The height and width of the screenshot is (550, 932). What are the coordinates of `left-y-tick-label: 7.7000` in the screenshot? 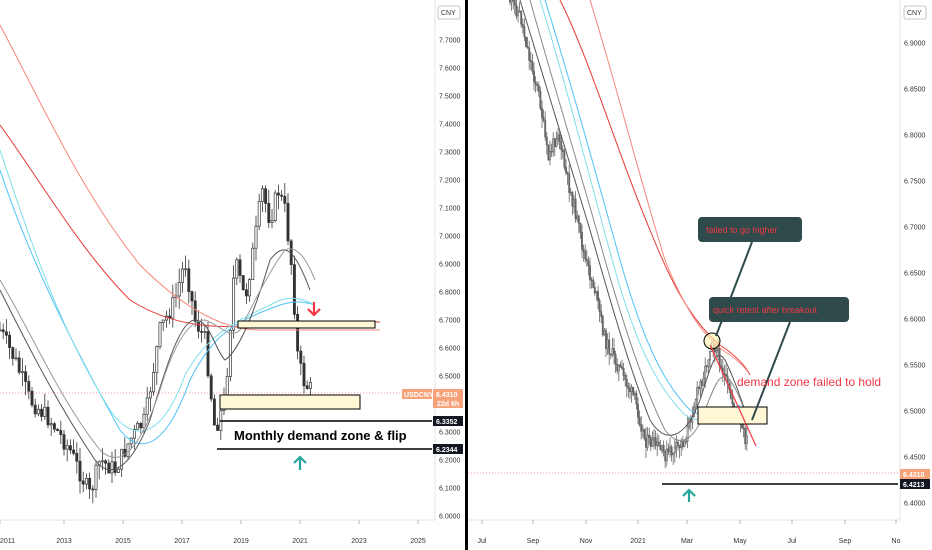 It's located at (450, 41).